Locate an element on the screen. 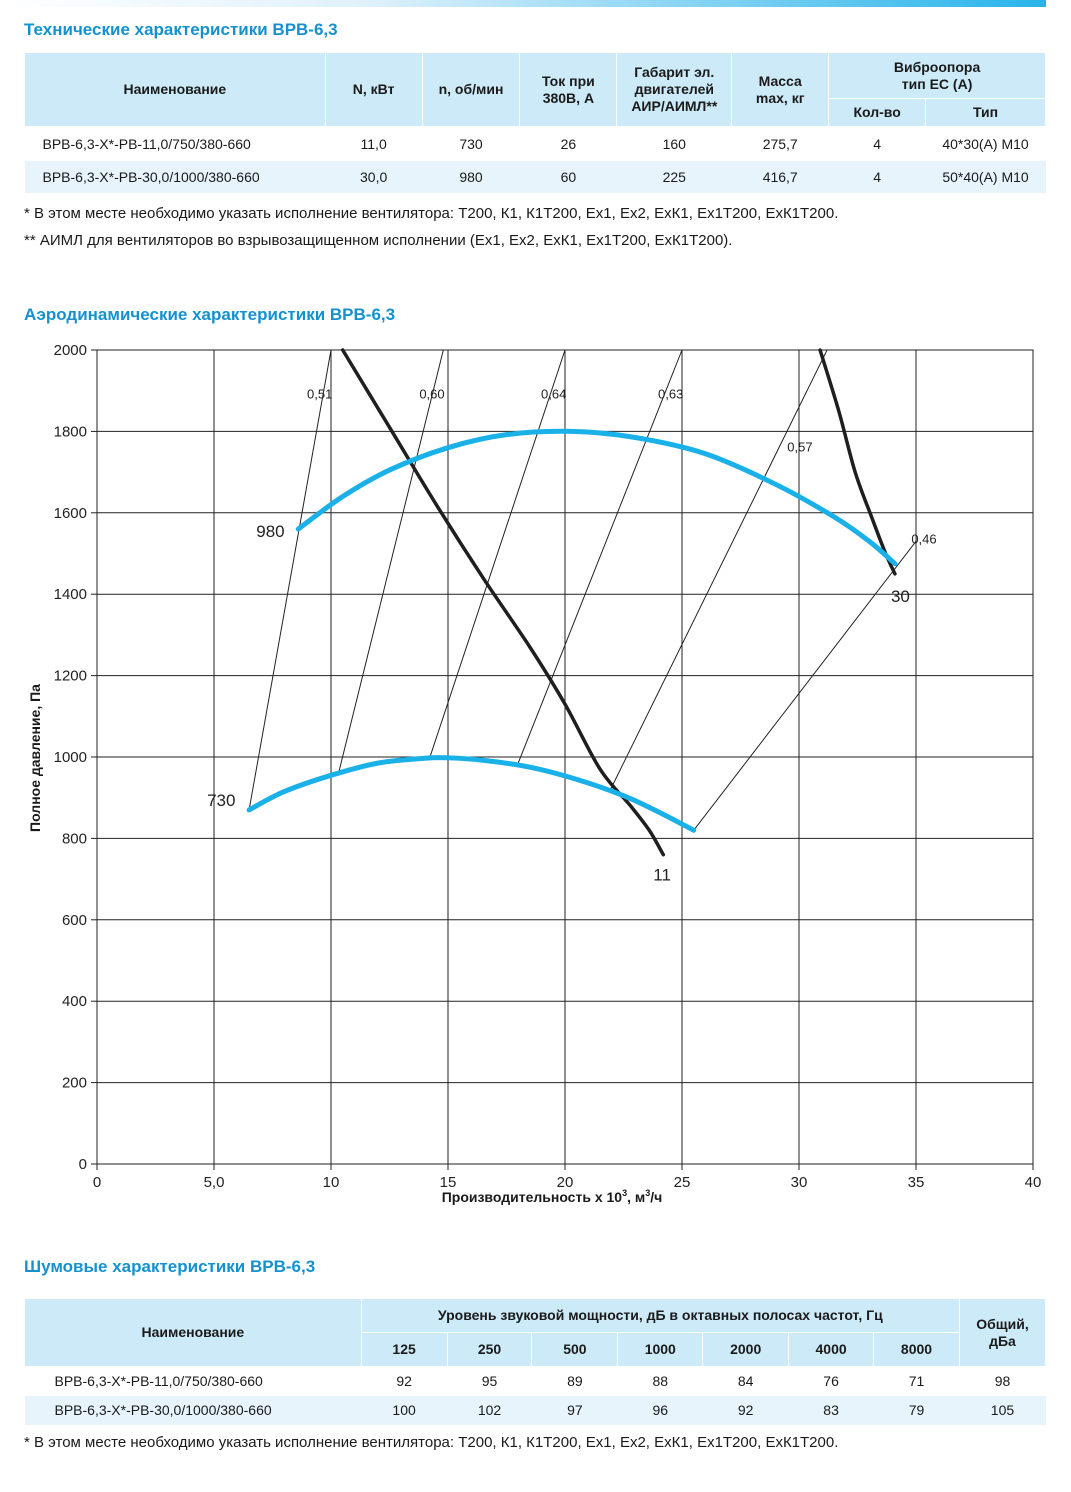 Image resolution: width=1071 pixels, height=1492 pixels. tech-cell-current: 60 is located at coordinates (568, 176).